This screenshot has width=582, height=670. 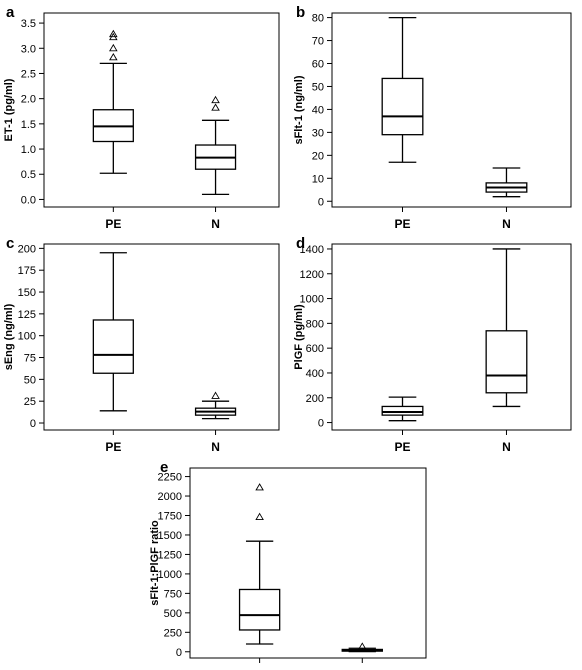 What do you see at coordinates (28, 175) in the screenshot?
I see `y-tick-label: 0.5` at bounding box center [28, 175].